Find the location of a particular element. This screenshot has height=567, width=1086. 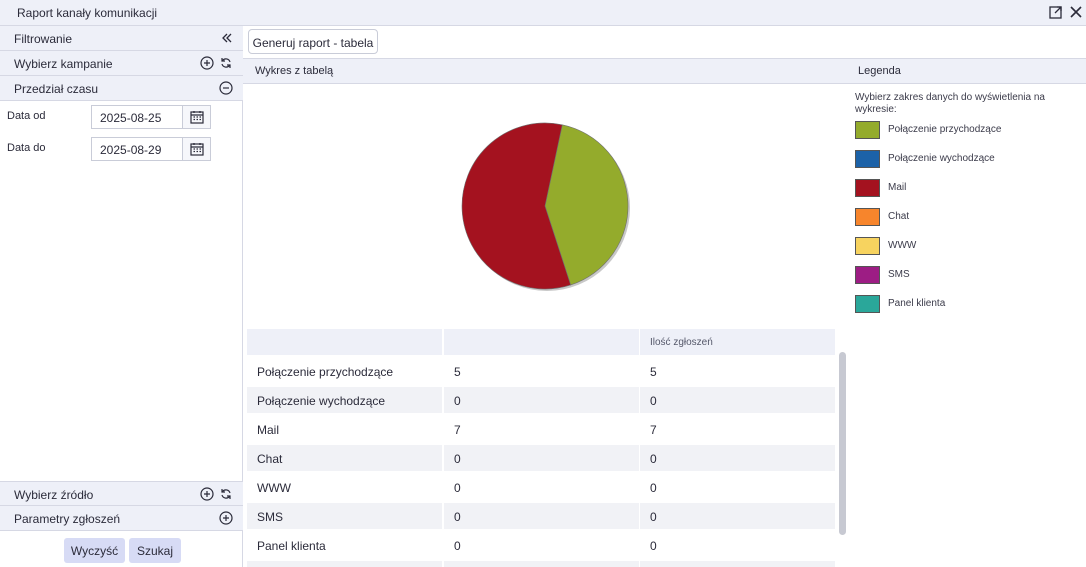

date-from-label: Data od is located at coordinates (26, 116).